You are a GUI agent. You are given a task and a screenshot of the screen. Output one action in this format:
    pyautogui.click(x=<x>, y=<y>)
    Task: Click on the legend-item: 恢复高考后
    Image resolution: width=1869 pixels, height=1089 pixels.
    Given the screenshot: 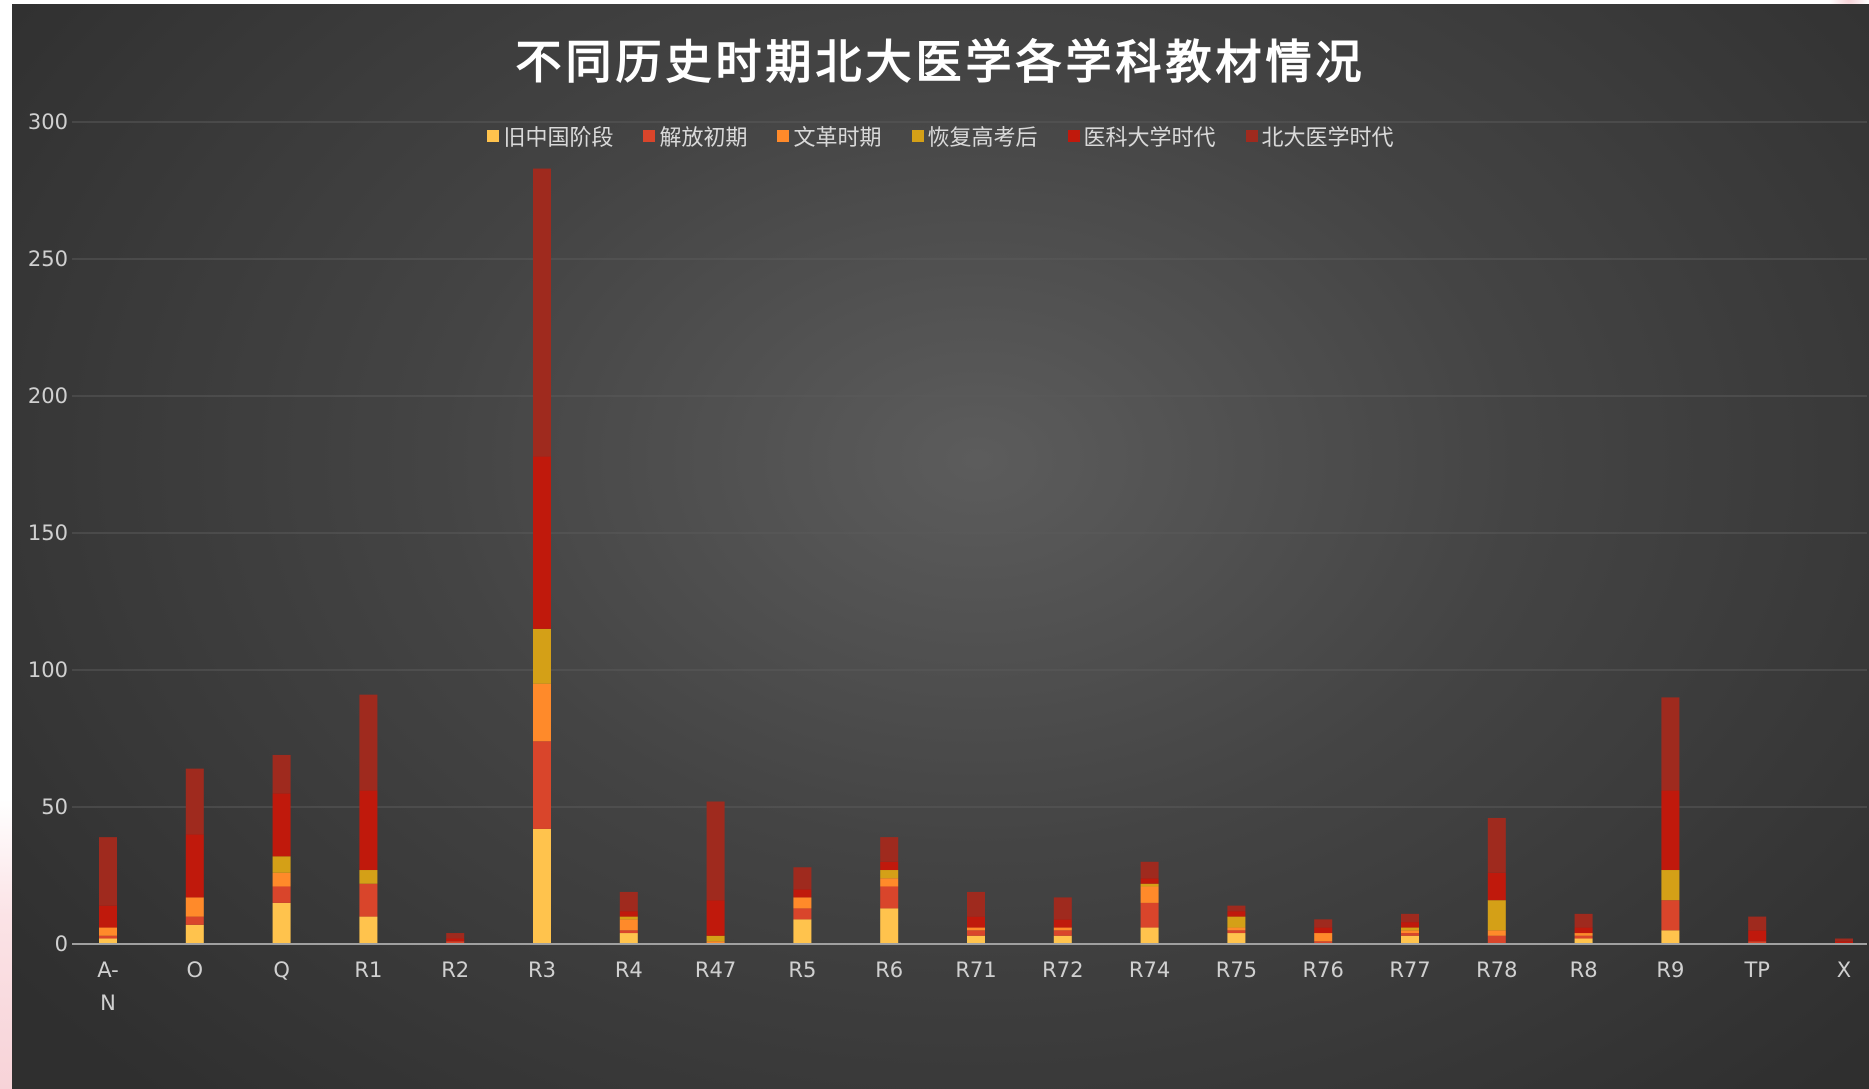 What is the action you would take?
    pyautogui.click(x=974, y=136)
    